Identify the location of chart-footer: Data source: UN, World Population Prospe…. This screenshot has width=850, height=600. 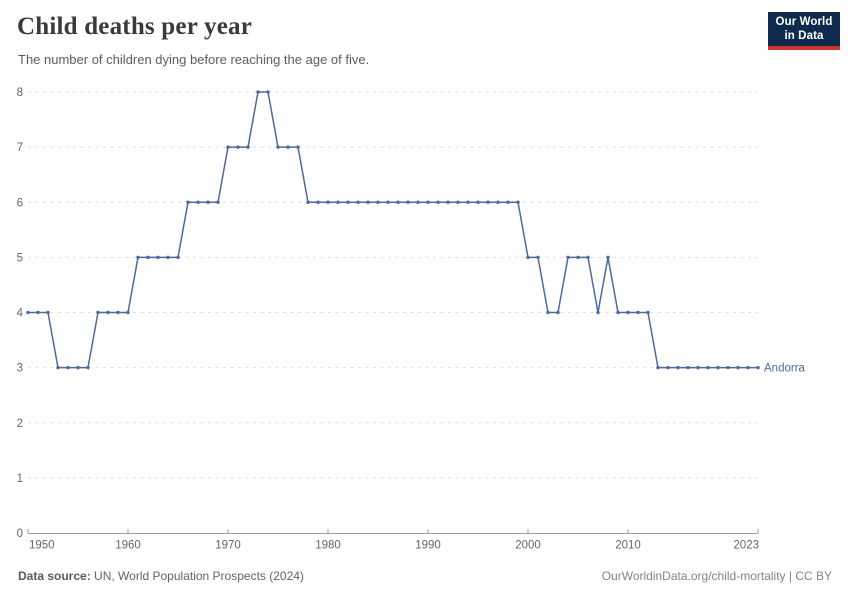
(425, 576).